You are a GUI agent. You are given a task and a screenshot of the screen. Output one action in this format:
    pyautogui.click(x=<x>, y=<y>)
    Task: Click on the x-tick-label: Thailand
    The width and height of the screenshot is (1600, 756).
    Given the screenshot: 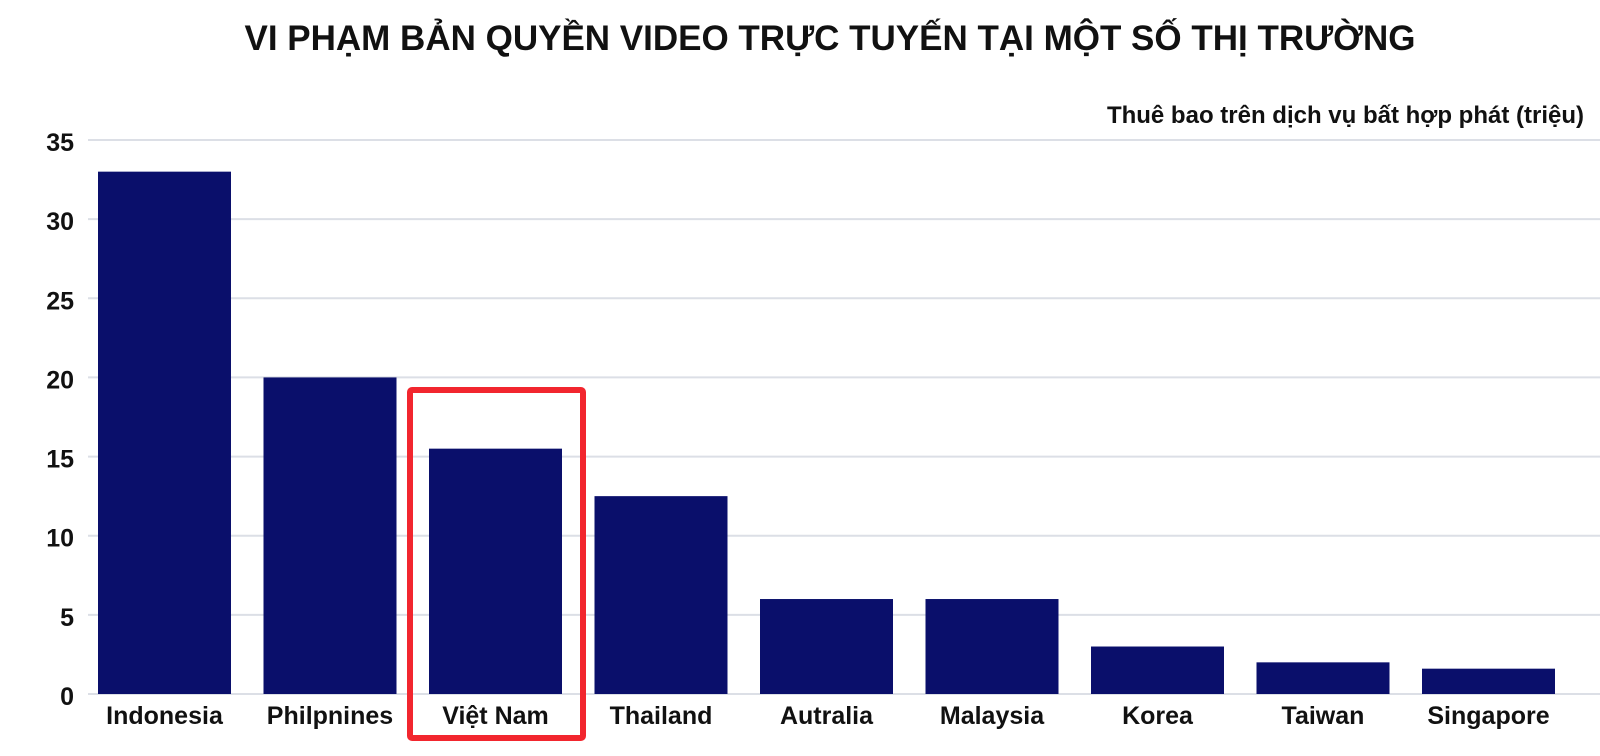 What is the action you would take?
    pyautogui.click(x=661, y=716)
    